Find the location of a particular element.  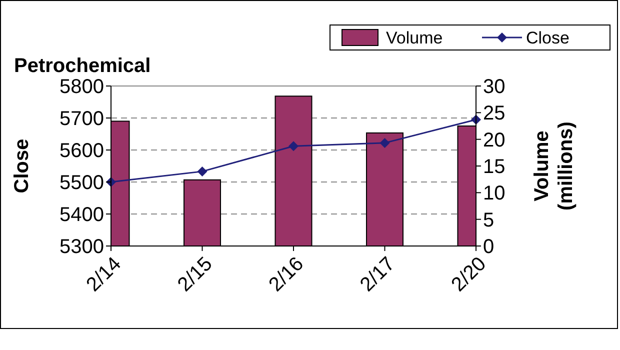

y-tick-label: 5300 is located at coordinates (82, 247).